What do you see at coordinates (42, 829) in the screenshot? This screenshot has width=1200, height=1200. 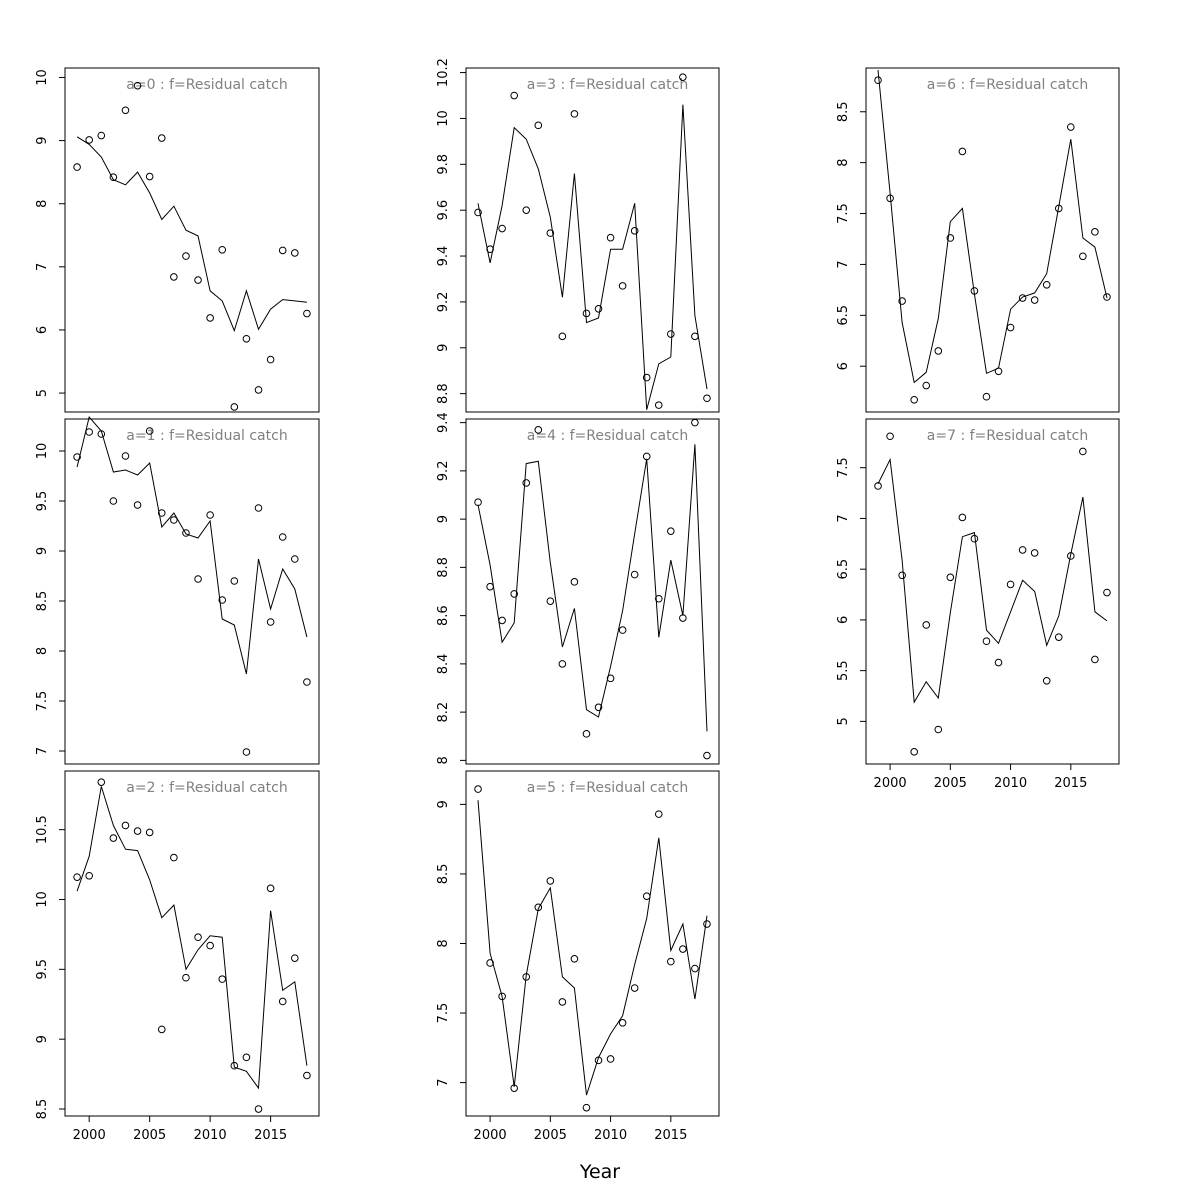 I see `y-tick-label: 10.5` at bounding box center [42, 829].